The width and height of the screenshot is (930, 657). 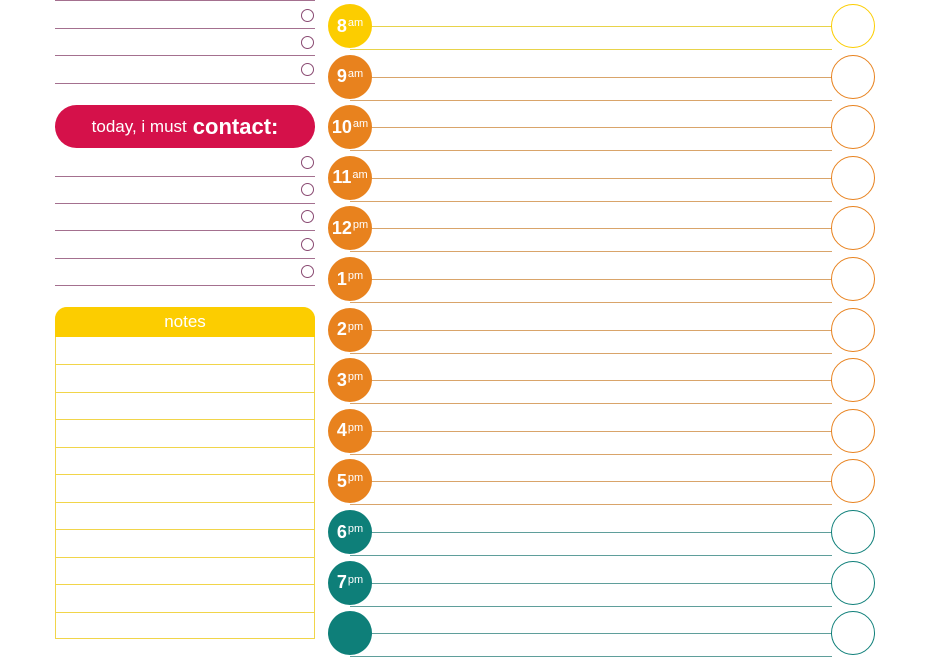 I want to click on hour-number: 6, so click(x=341, y=531).